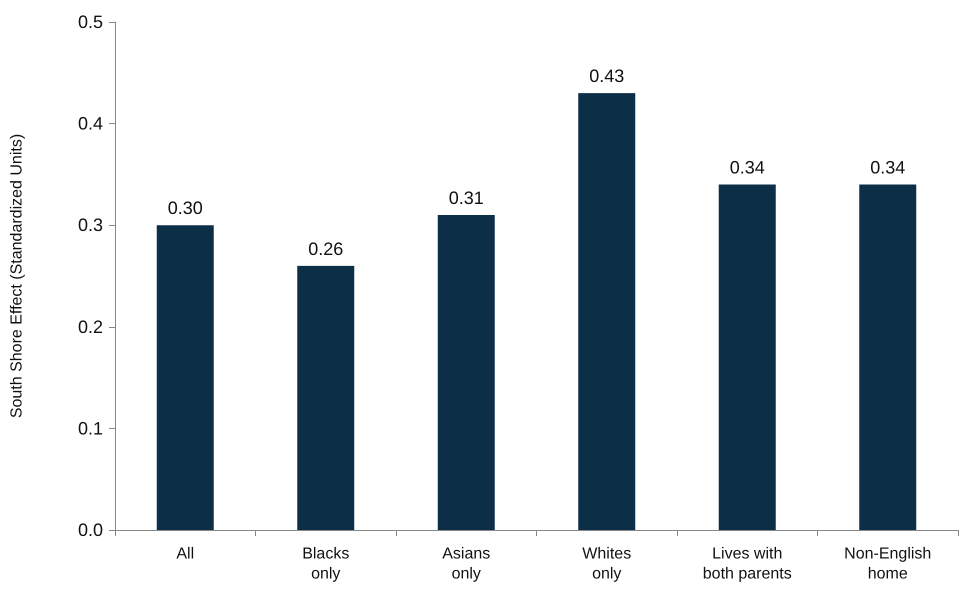  What do you see at coordinates (90, 530) in the screenshot?
I see `y-tick-label: 0.0` at bounding box center [90, 530].